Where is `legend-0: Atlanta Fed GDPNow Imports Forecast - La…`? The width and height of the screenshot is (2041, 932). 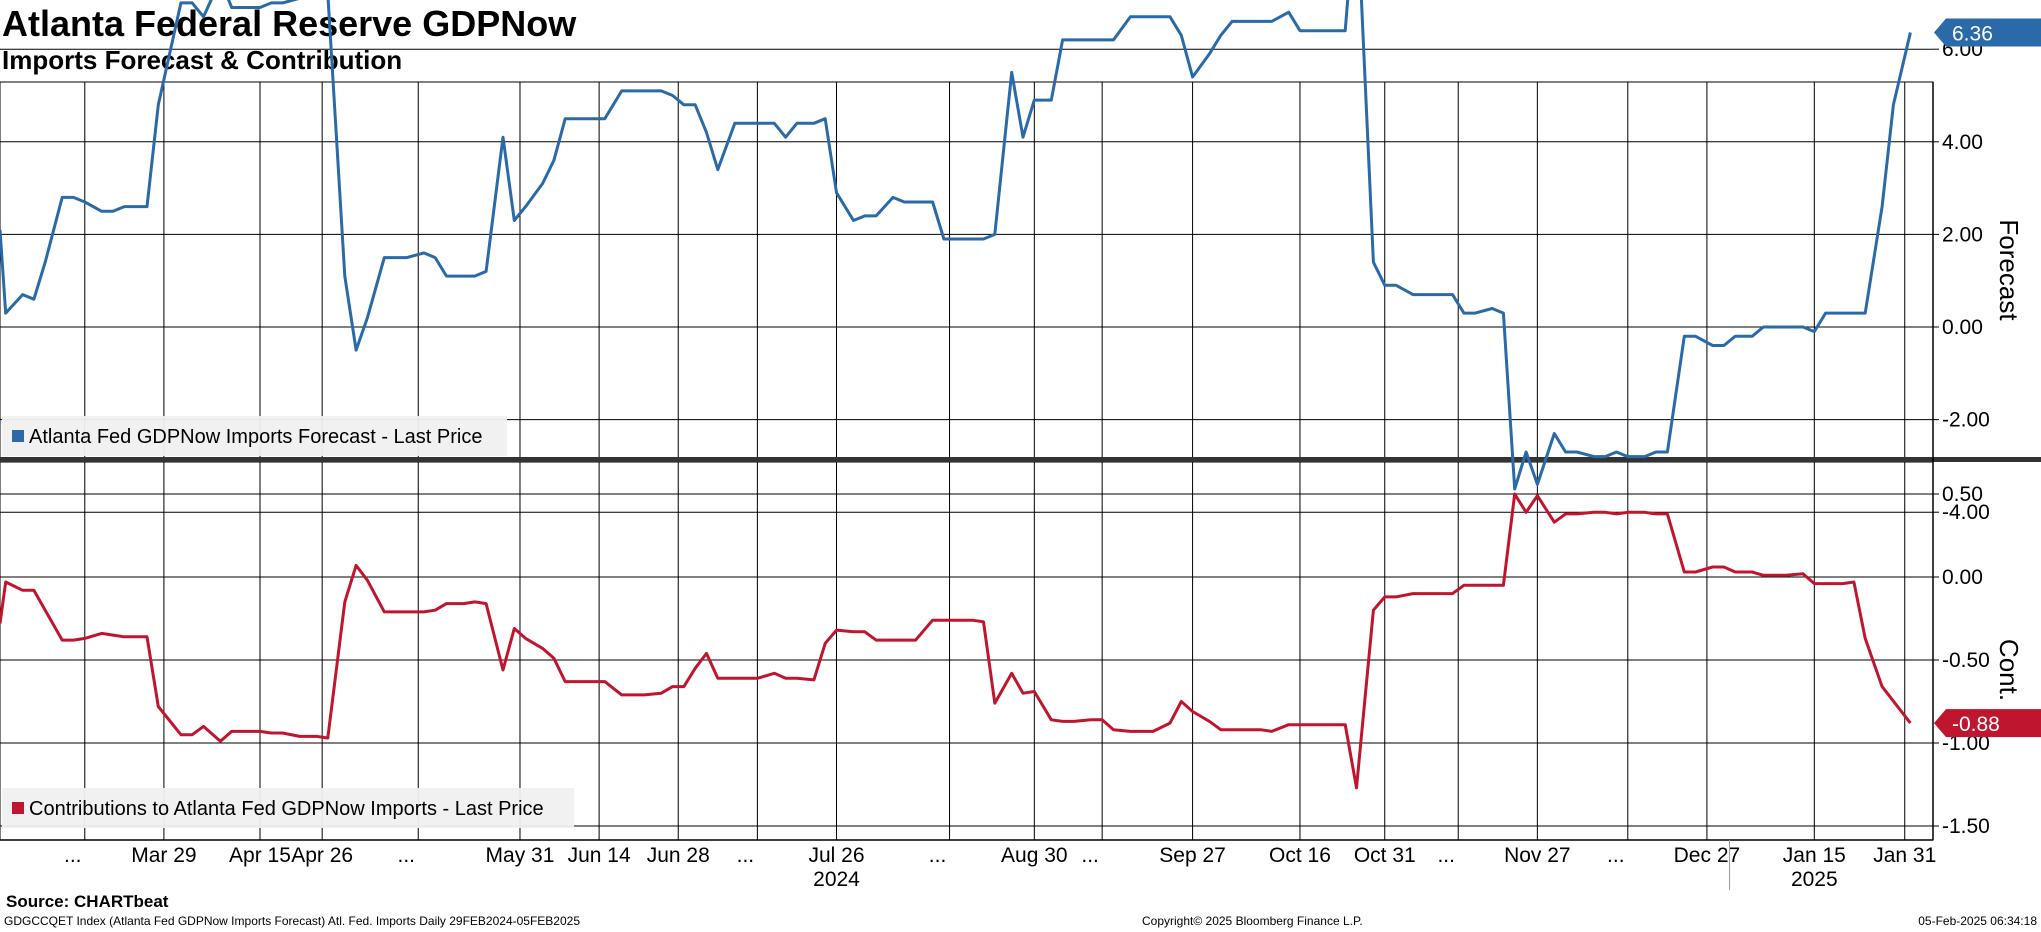
legend-0: Atlanta Fed GDPNow Imports Forecast - La… is located at coordinates (254, 436).